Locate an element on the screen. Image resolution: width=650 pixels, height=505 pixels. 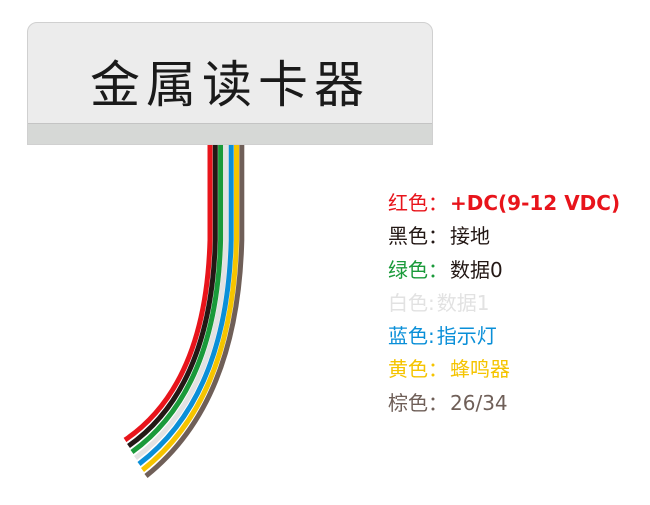
wire-color-label: 白色 is located at coordinates (408, 302).